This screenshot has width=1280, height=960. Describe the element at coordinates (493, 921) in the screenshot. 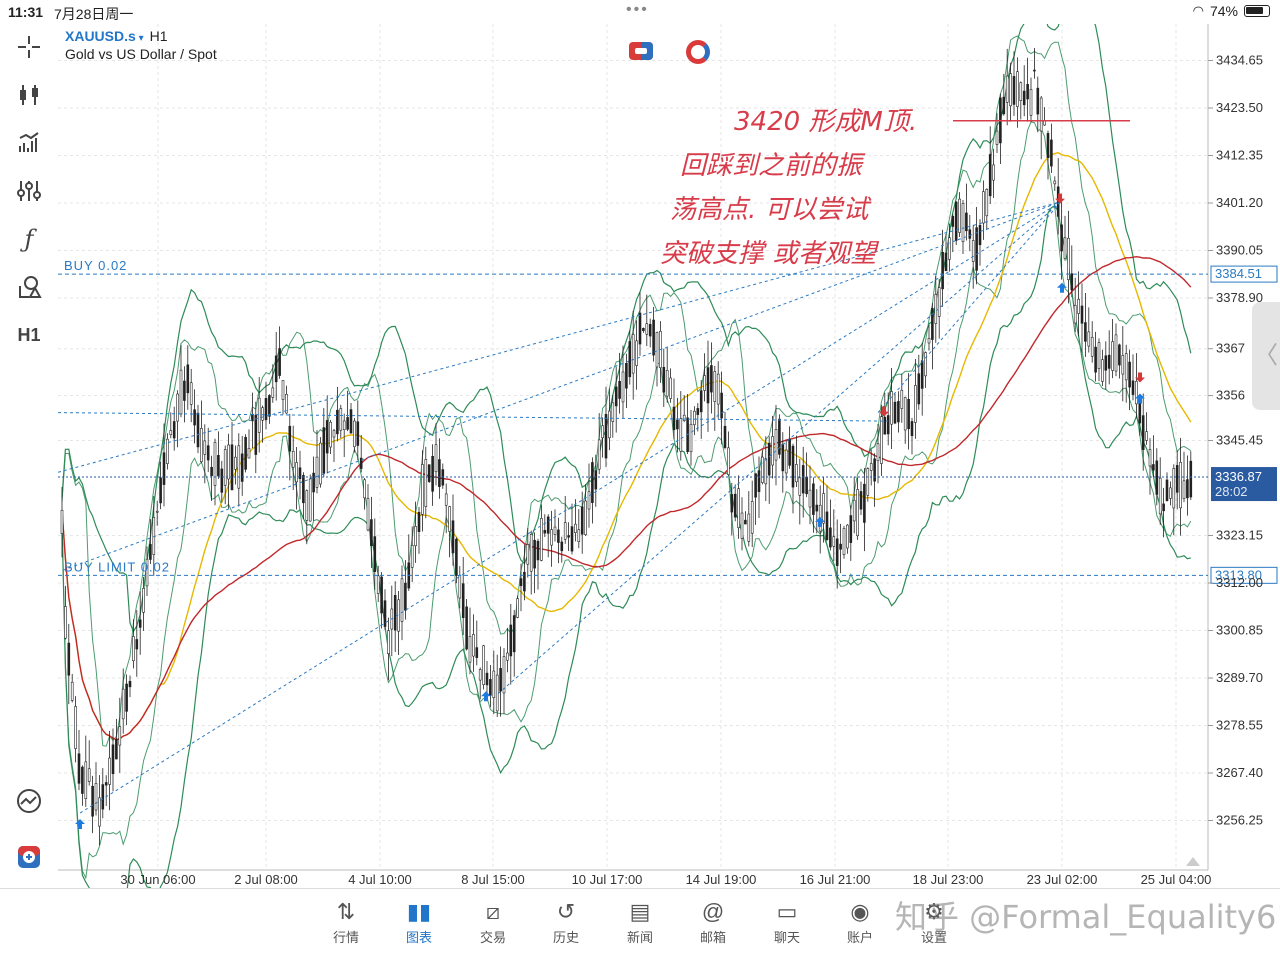

I see `nav-trade: ⧄ 交易` at that location.